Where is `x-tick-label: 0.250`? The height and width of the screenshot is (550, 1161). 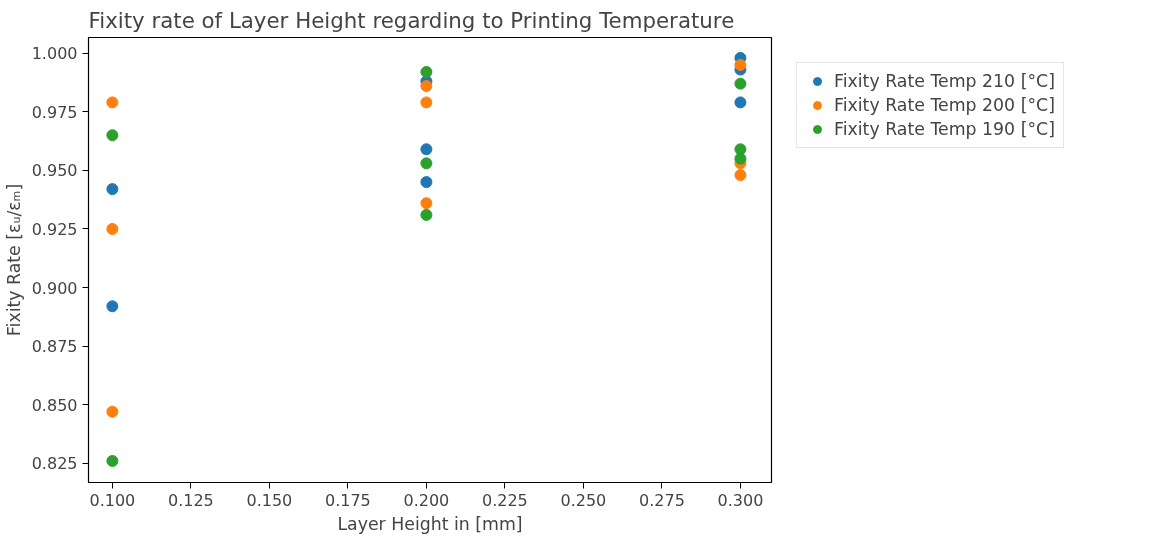 x-tick-label: 0.250 is located at coordinates (583, 500).